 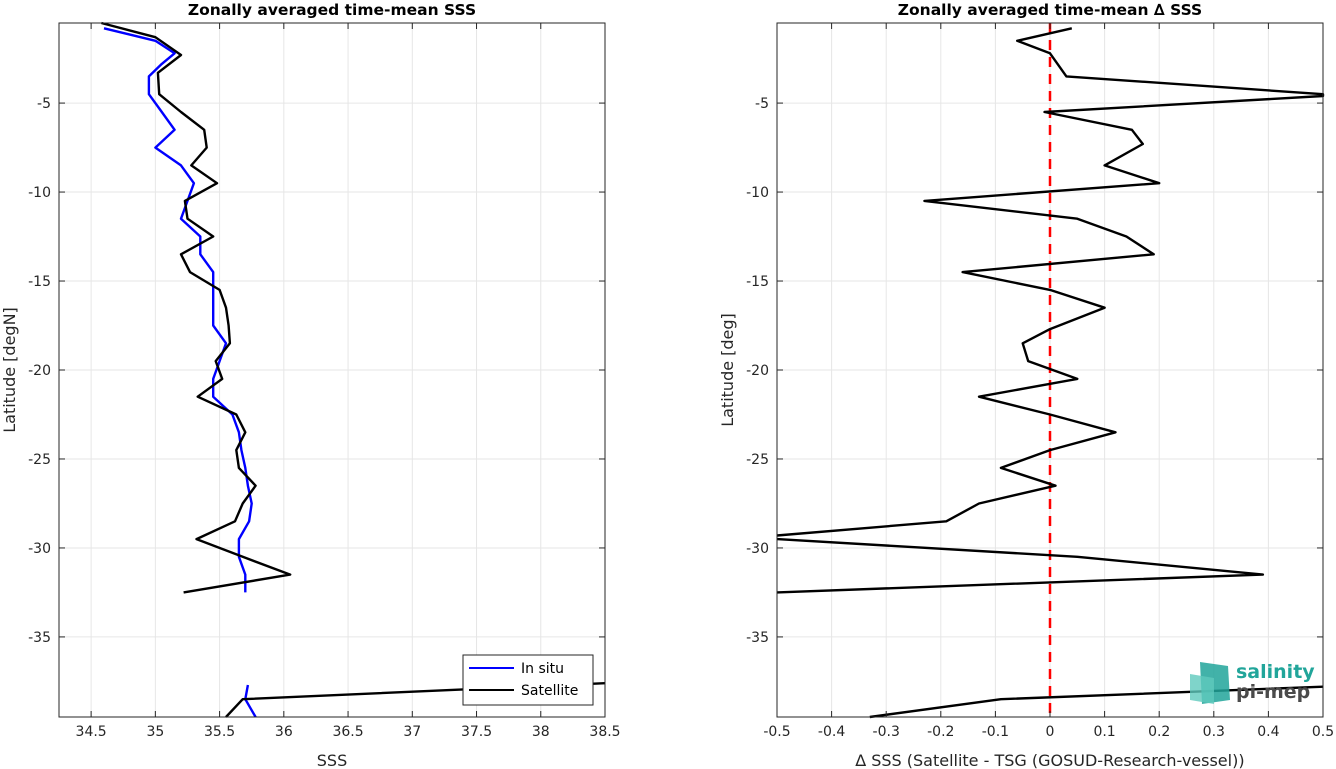 I want to click on chart-title: Zonally averaged time-mean ∆ SSS, so click(x=1050, y=10).